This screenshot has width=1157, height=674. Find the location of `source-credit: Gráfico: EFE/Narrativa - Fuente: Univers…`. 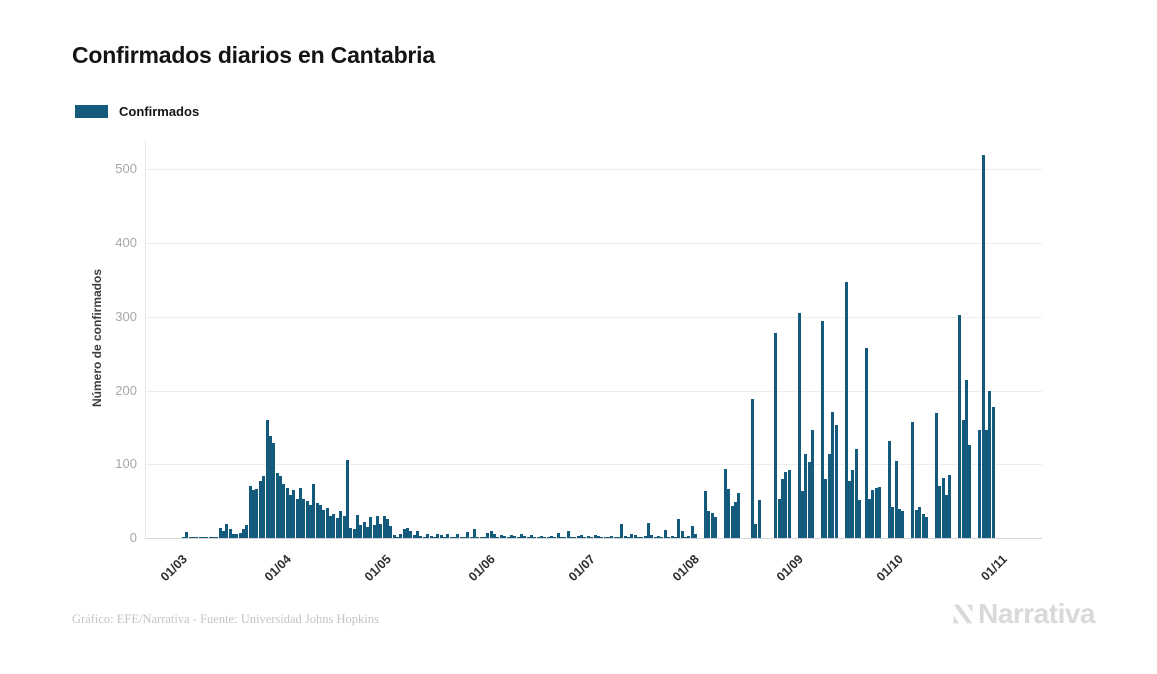

source-credit: Gráfico: EFE/Narrativa - Fuente: Univers… is located at coordinates (225, 619).